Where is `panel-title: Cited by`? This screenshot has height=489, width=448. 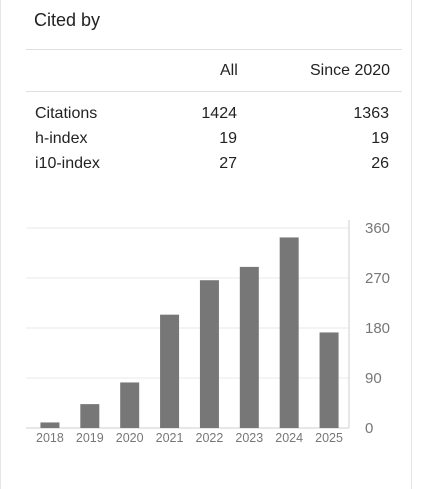
panel-title: Cited by is located at coordinates (67, 20).